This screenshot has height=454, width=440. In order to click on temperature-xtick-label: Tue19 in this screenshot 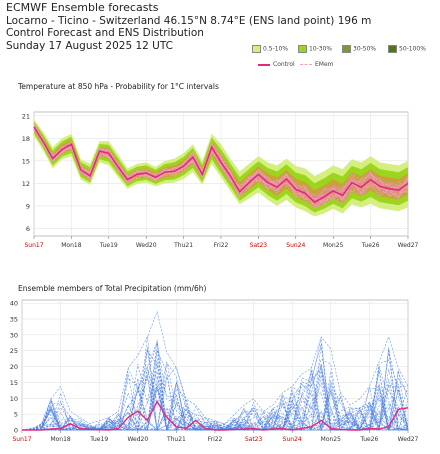, I will do `click(108, 245)`.